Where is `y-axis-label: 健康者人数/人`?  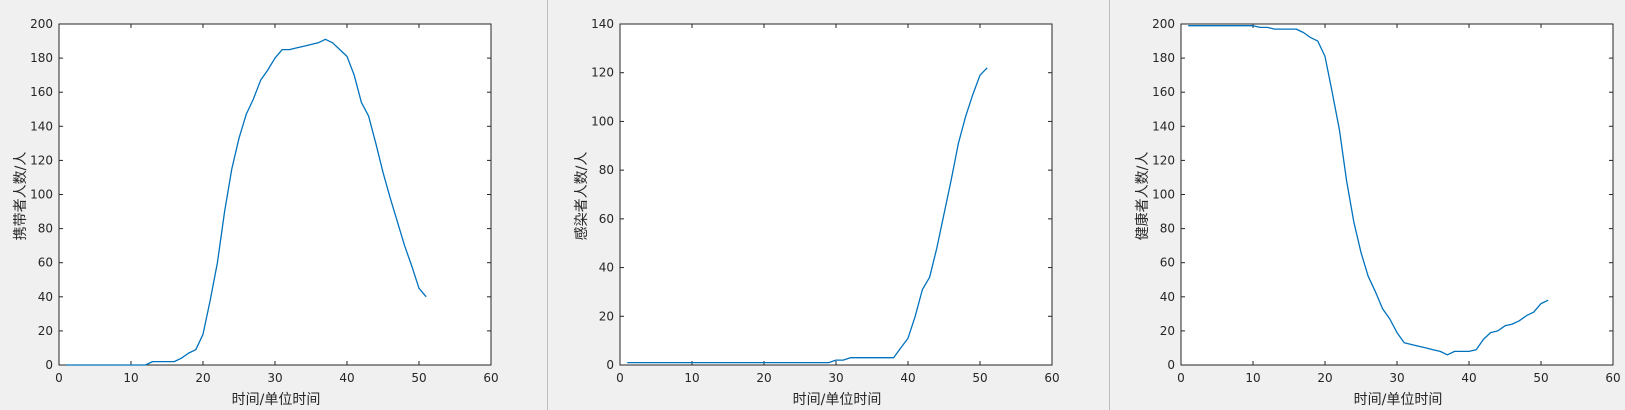
y-axis-label: 健康者人数/人 is located at coordinates (1142, 196).